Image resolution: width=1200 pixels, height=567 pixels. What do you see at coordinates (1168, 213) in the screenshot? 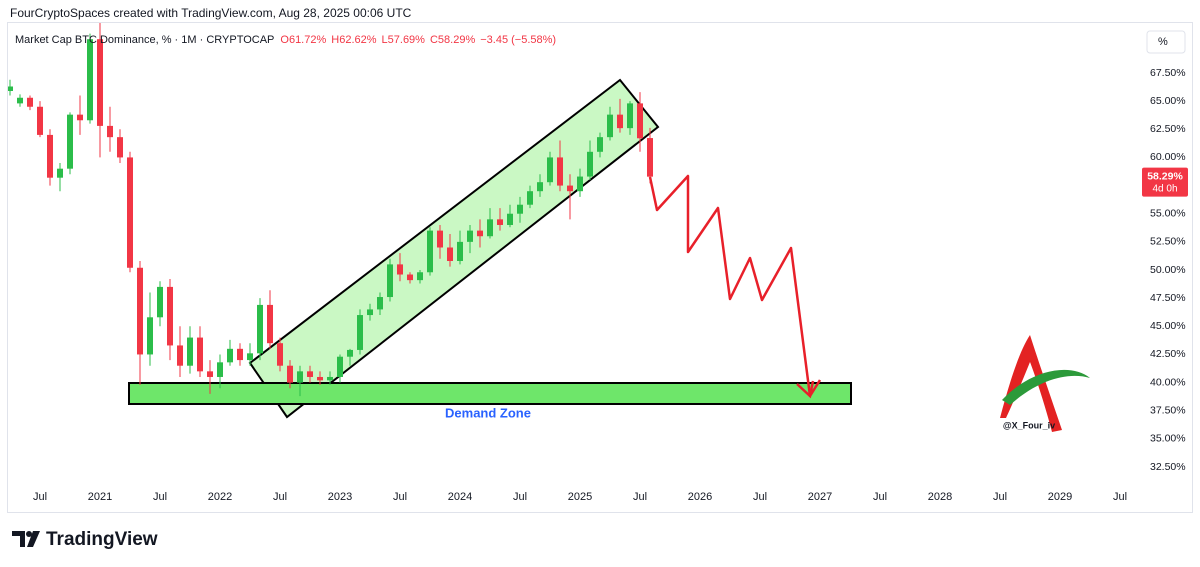
I see `y-tick-label: 55.00%` at bounding box center [1168, 213].